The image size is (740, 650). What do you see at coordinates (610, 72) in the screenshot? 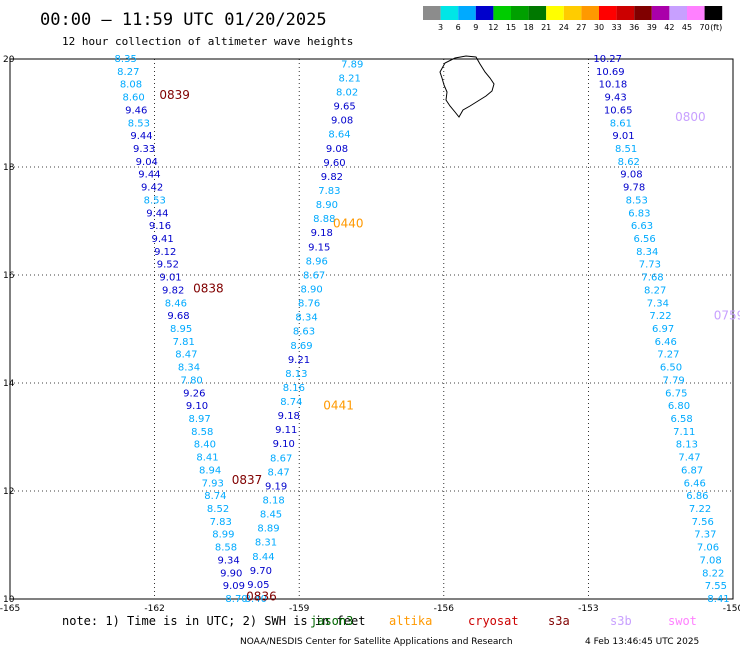
I see `wave-height-value: 10.69` at bounding box center [610, 72].